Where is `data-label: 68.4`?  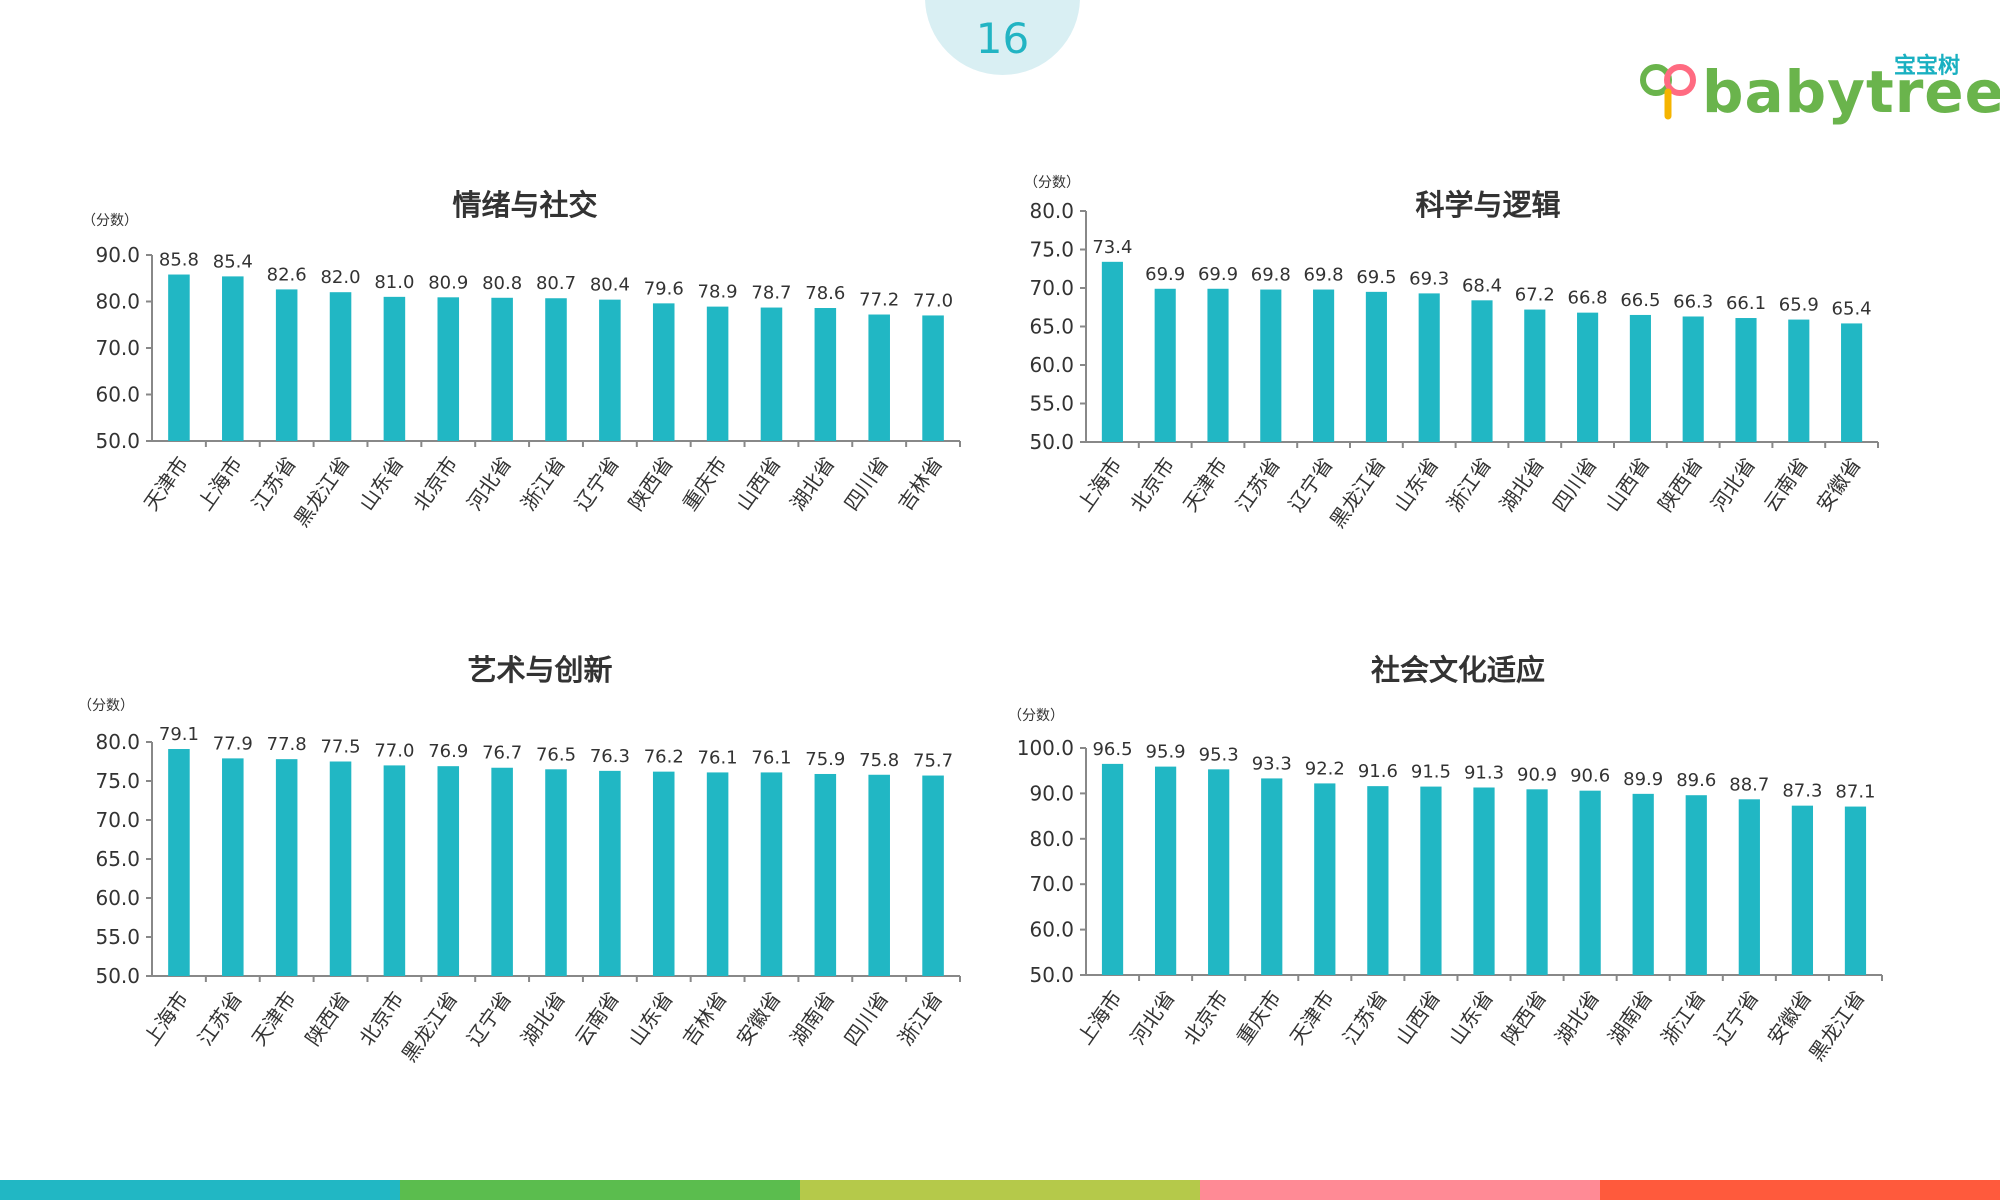 data-label: 68.4 is located at coordinates (1482, 285).